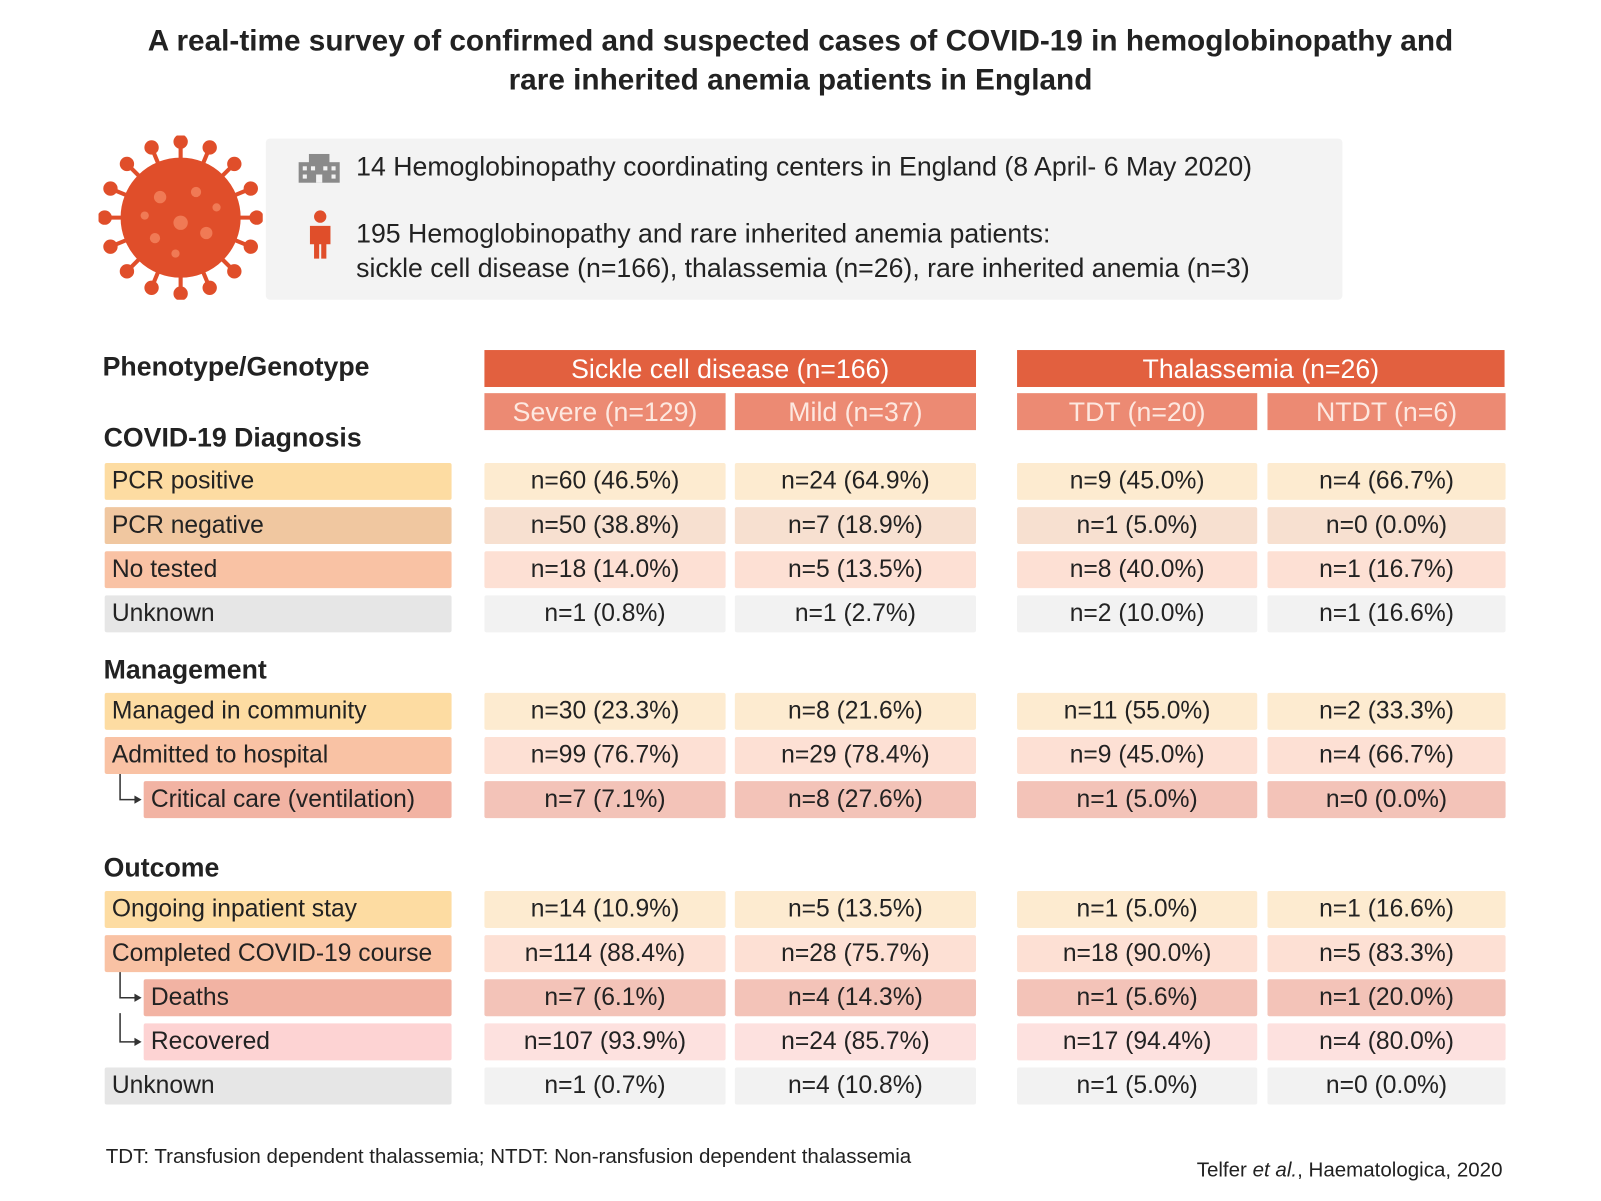  Describe the element at coordinates (605, 800) in the screenshot. I see `value-cell: n=7 (7.1%)` at that location.